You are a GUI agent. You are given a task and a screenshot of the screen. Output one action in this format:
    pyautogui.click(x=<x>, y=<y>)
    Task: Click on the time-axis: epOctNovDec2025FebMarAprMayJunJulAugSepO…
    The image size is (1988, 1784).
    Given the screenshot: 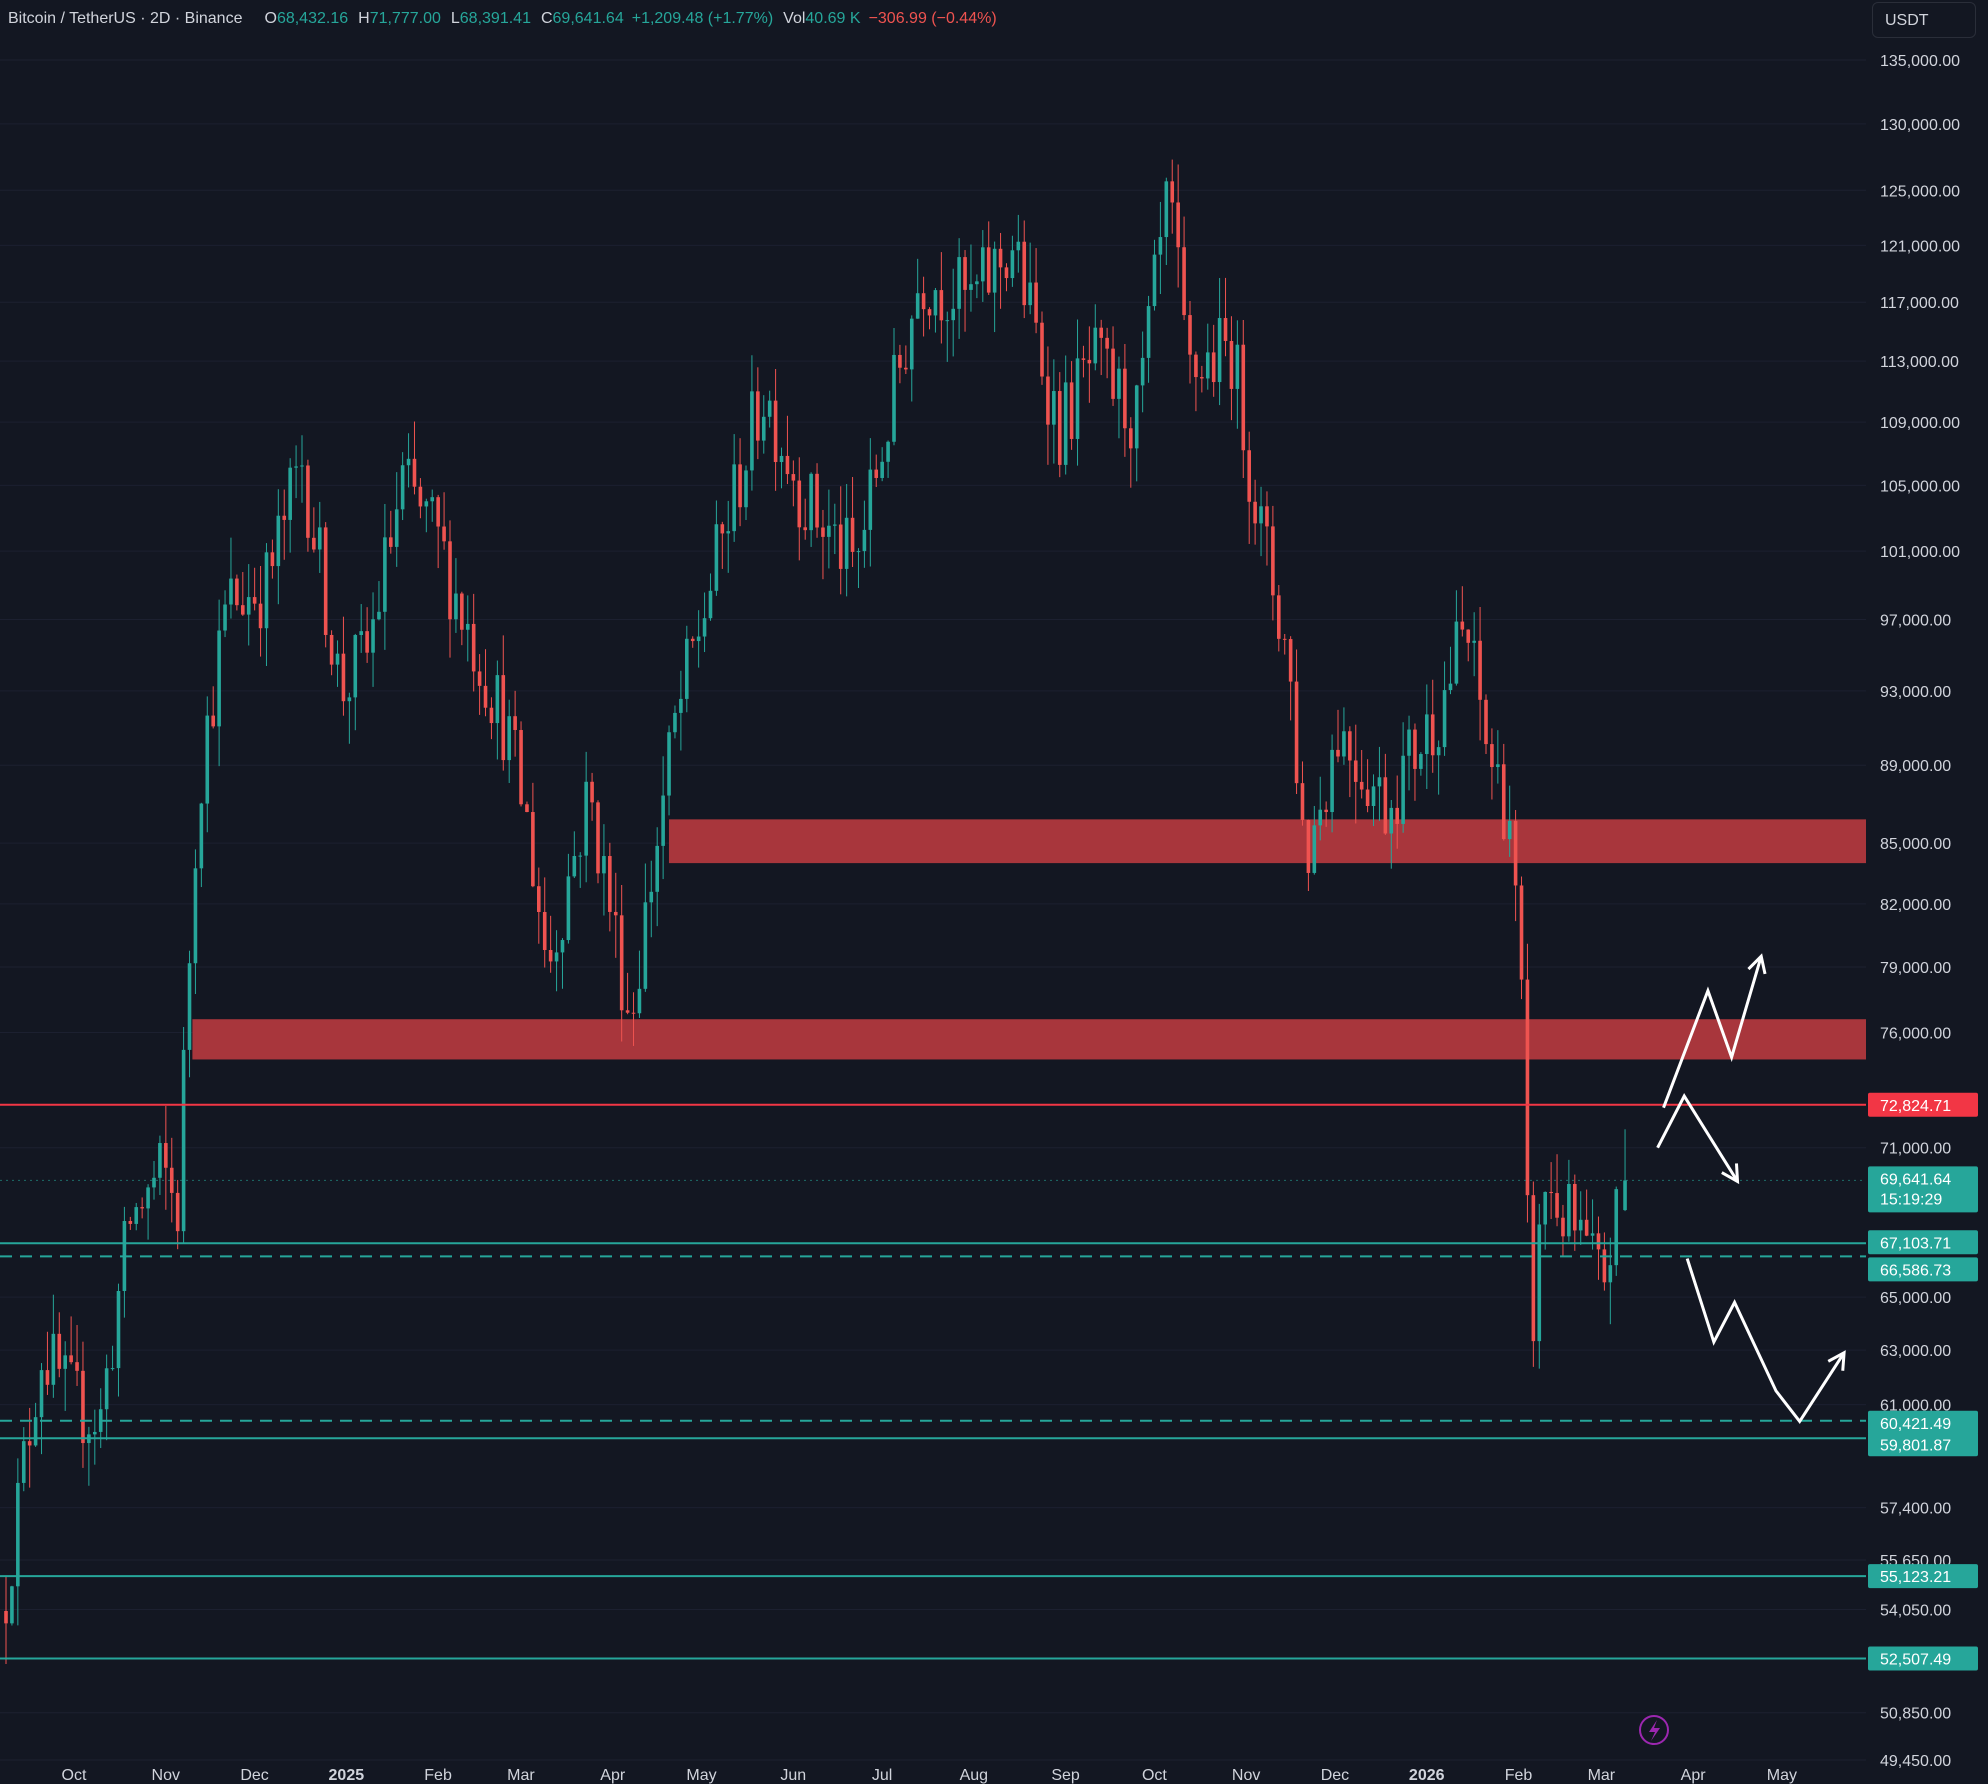 What is the action you would take?
    pyautogui.click(x=898, y=1775)
    